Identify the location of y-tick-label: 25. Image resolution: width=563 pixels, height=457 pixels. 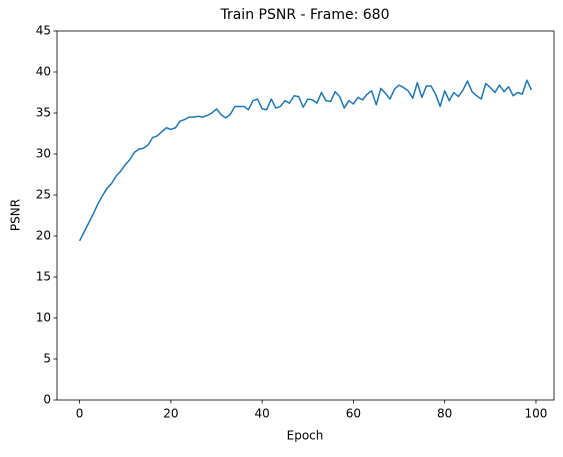
(43, 195).